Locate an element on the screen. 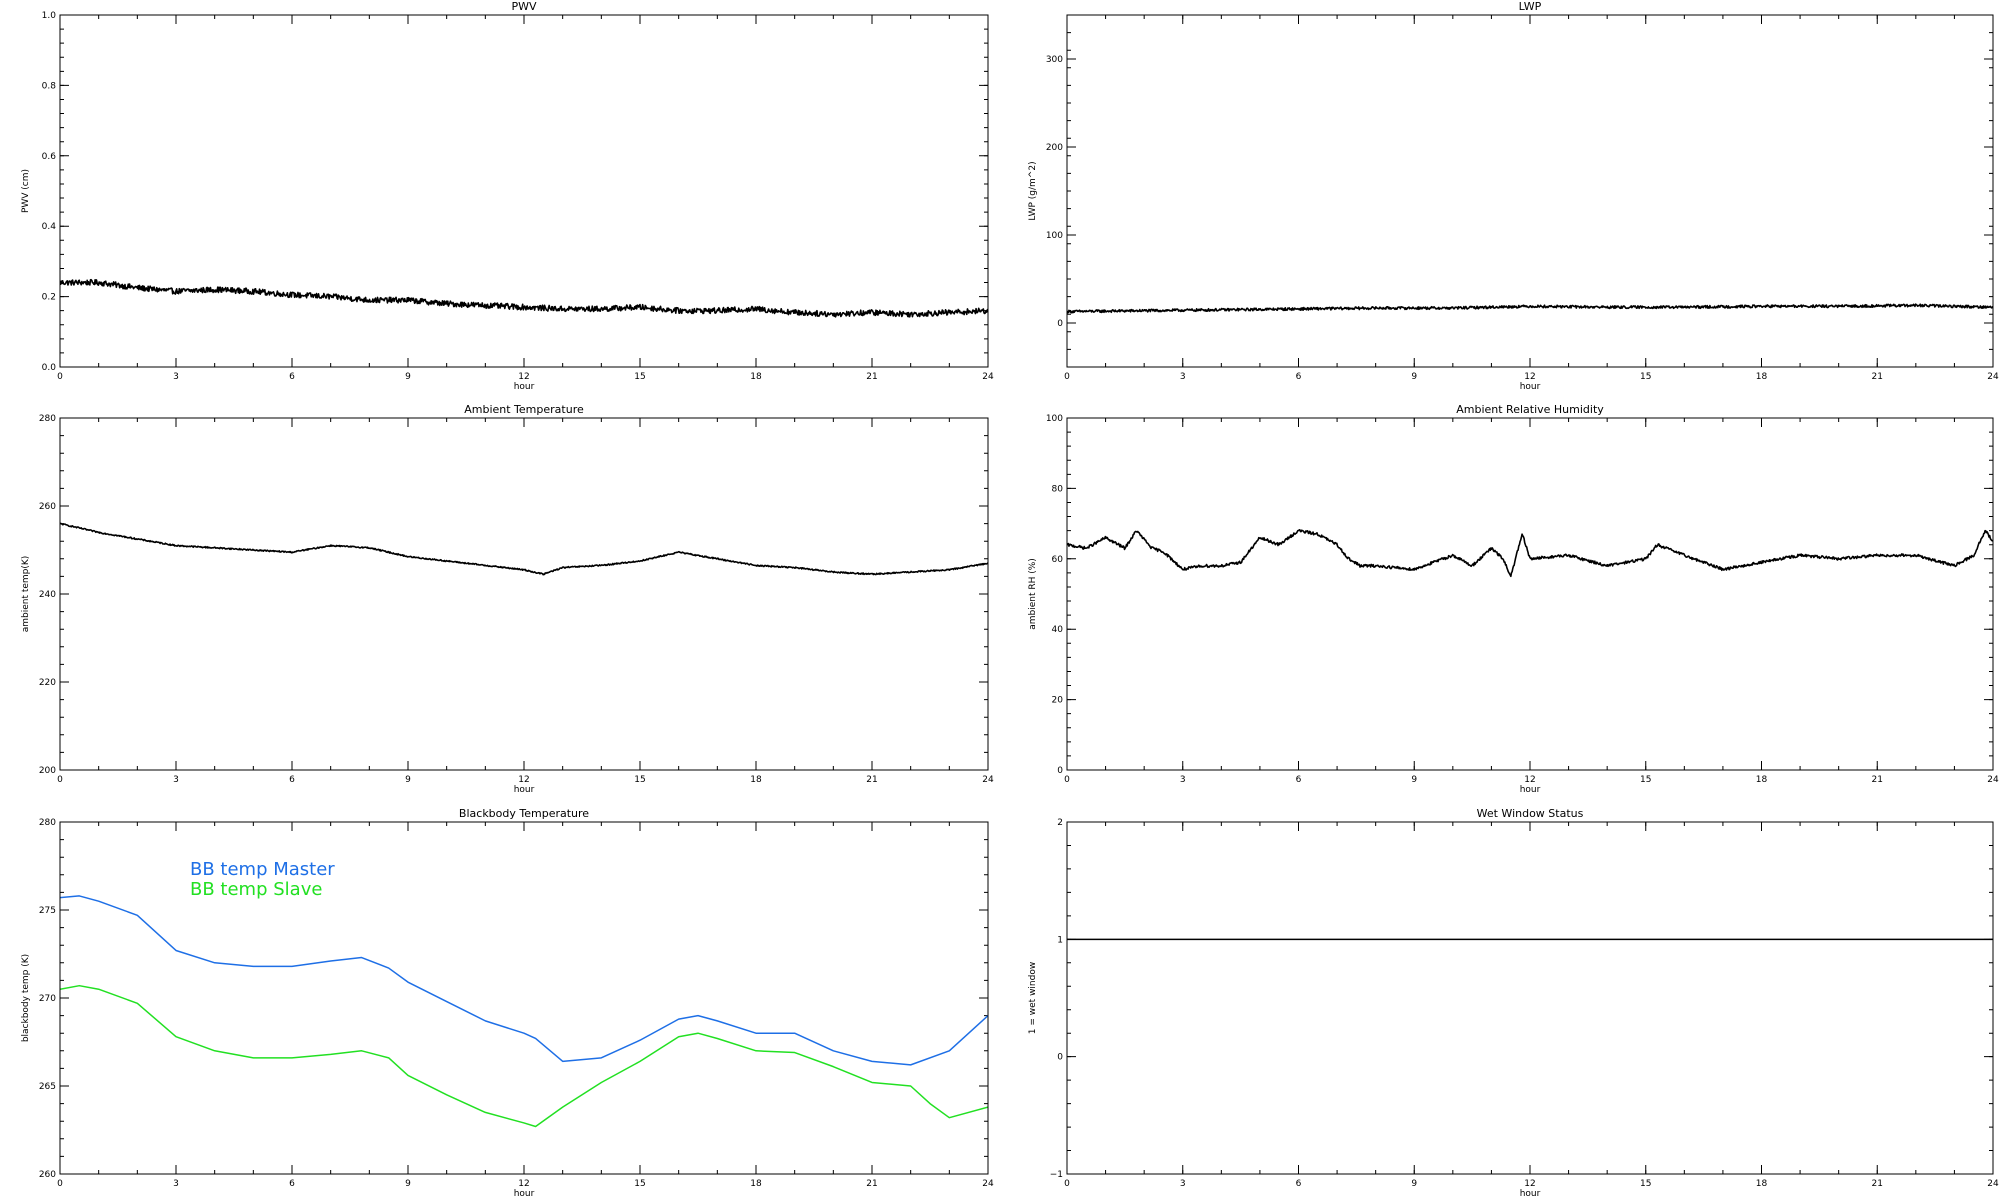  y-tick-label: −1 is located at coordinates (1056, 1175).